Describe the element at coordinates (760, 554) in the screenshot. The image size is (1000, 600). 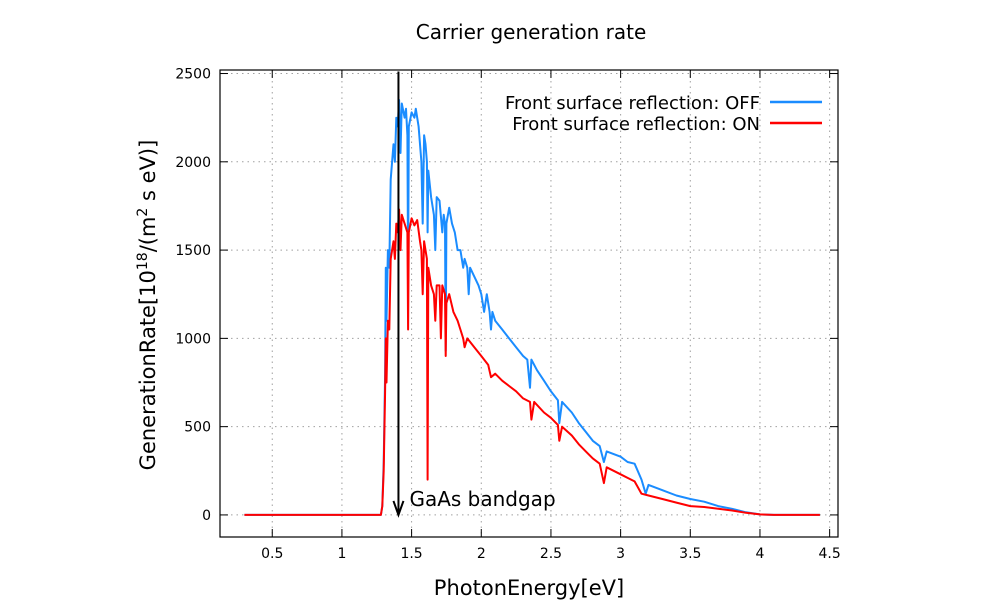
I see `x-tick-label: 4` at that location.